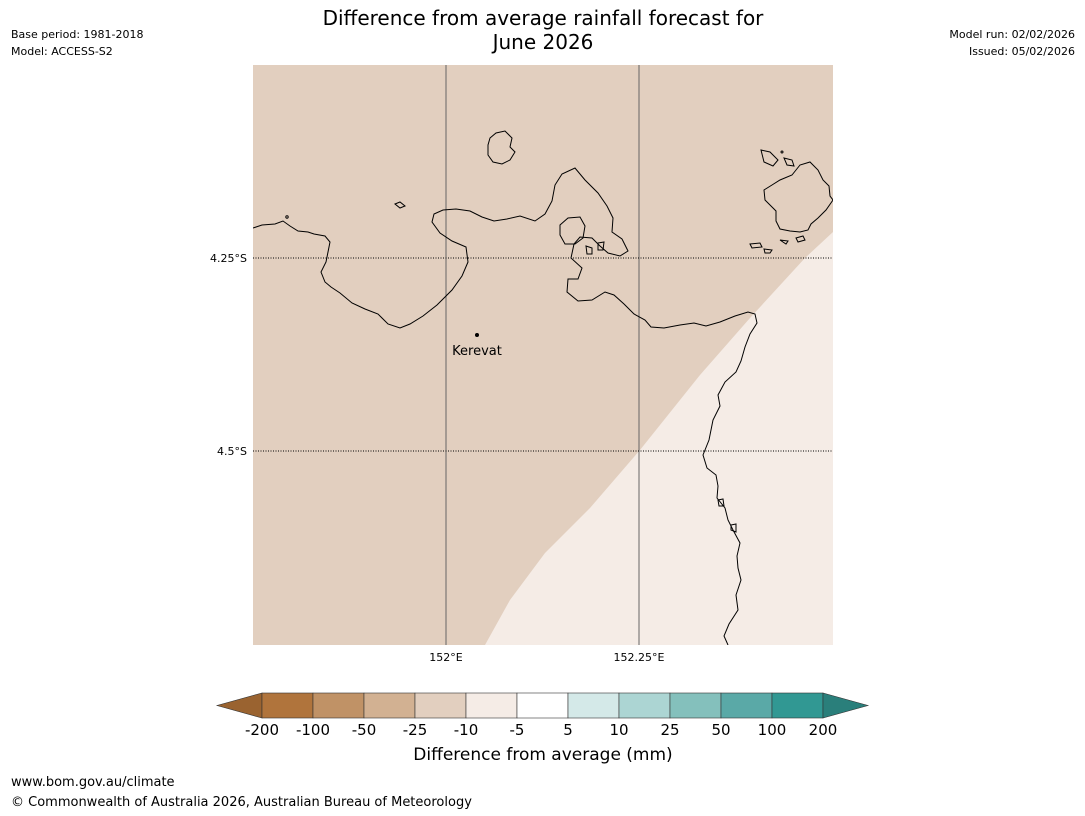  What do you see at coordinates (543, 42) in the screenshot?
I see `title-line-2: June 2026` at bounding box center [543, 42].